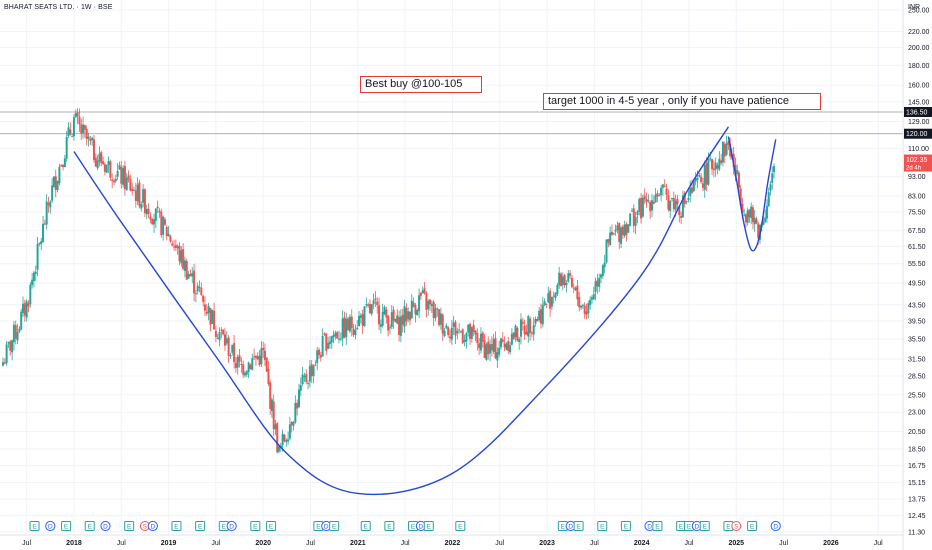 Image resolution: width=932 pixels, height=550 pixels. What do you see at coordinates (917, 196) in the screenshot?
I see `y-tick-label: 83.00` at bounding box center [917, 196].